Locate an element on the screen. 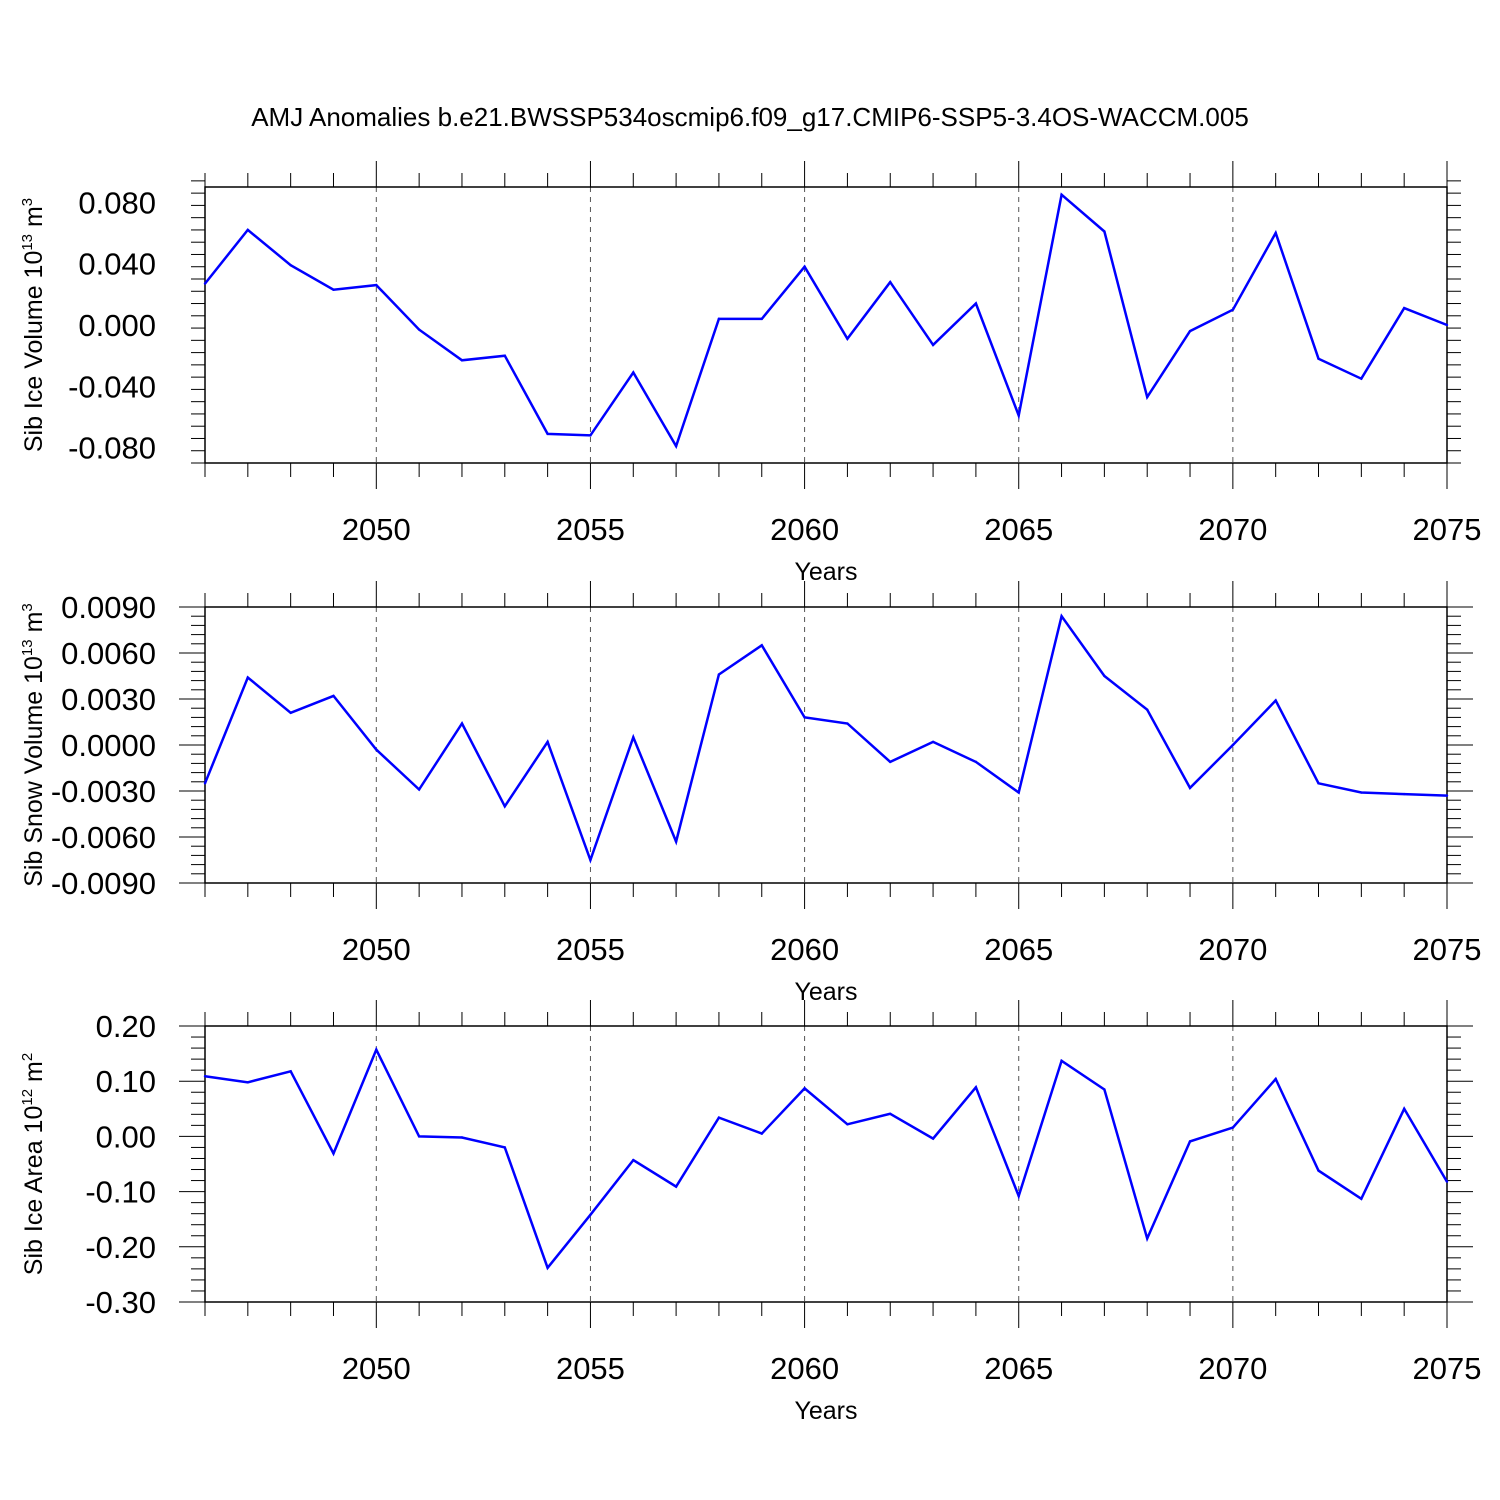 The width and height of the screenshot is (1500, 1500). y-tick-label: -0.040 is located at coordinates (112, 386).